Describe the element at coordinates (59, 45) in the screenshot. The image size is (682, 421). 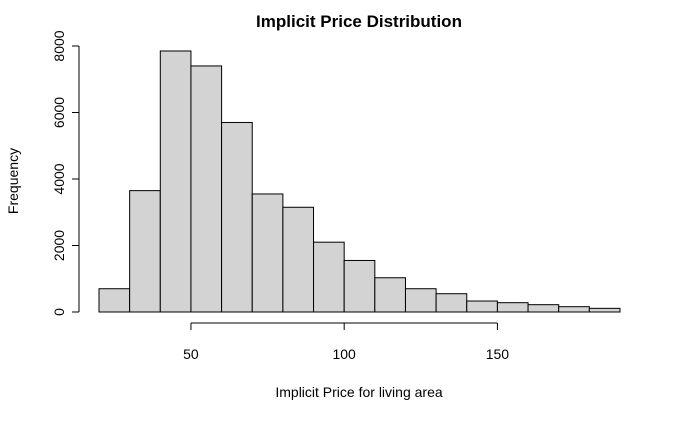
I see `y-tick-label: 8000` at that location.